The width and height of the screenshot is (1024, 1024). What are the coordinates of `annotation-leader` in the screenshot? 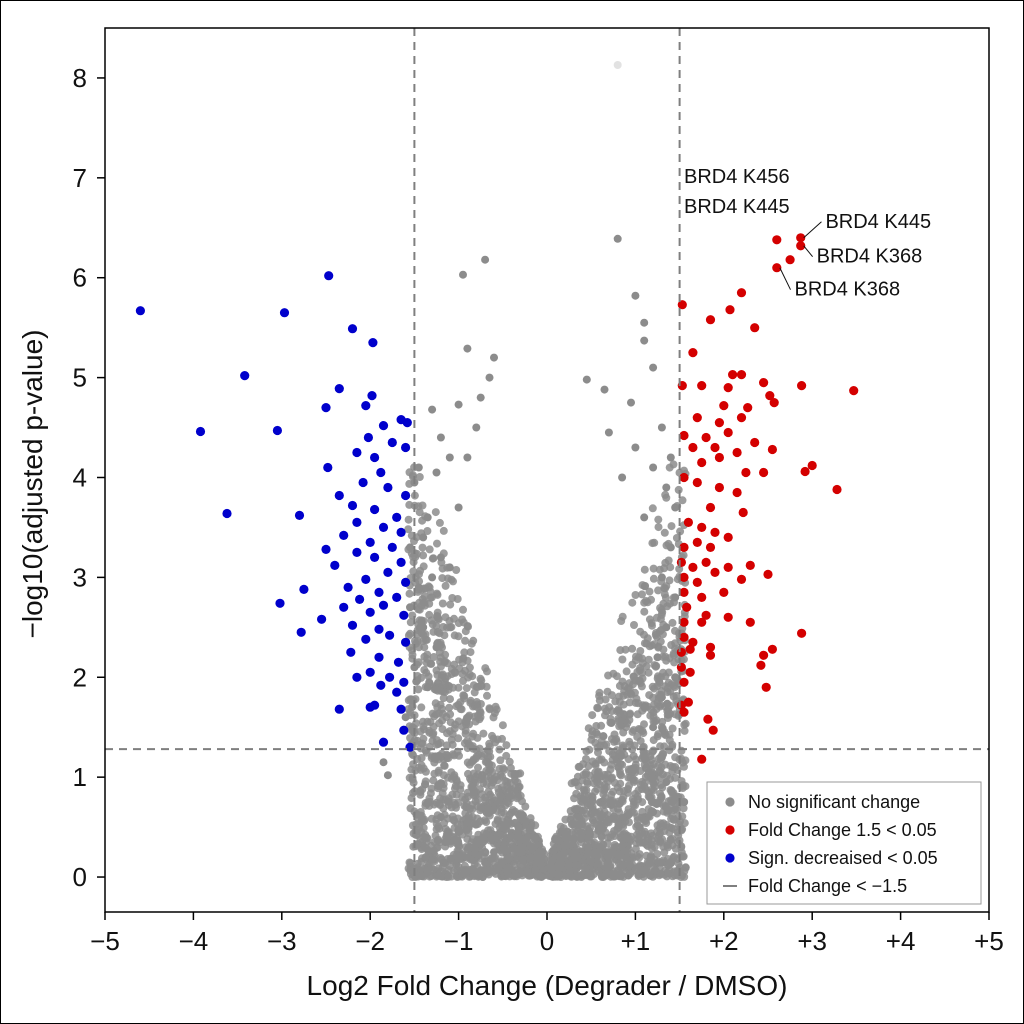 It's located at (808, 251).